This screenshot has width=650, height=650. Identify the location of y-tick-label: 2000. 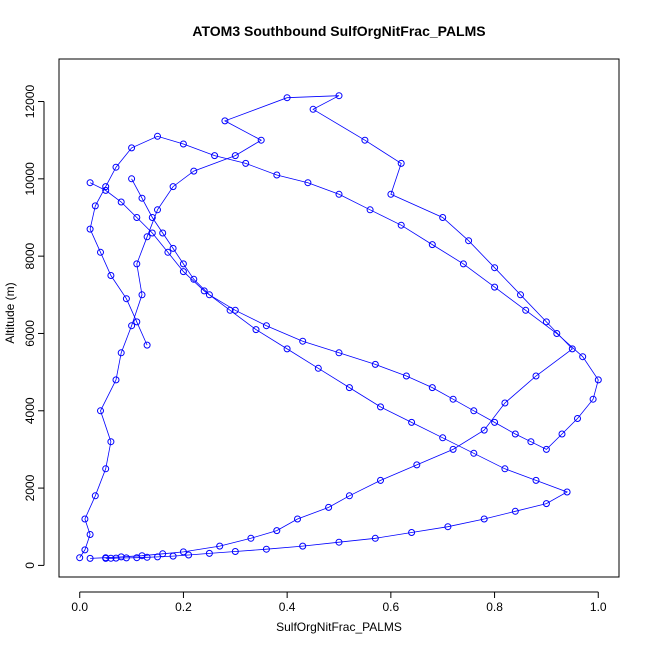
(30, 487).